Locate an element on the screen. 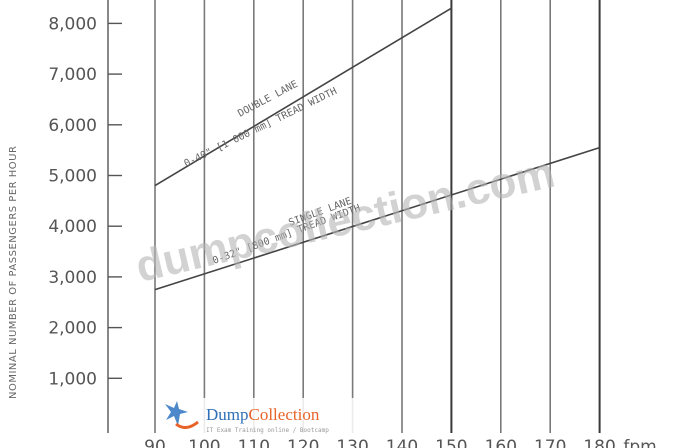 The image size is (675, 448). x-tick-label-140: 140 is located at coordinates (402, 442).